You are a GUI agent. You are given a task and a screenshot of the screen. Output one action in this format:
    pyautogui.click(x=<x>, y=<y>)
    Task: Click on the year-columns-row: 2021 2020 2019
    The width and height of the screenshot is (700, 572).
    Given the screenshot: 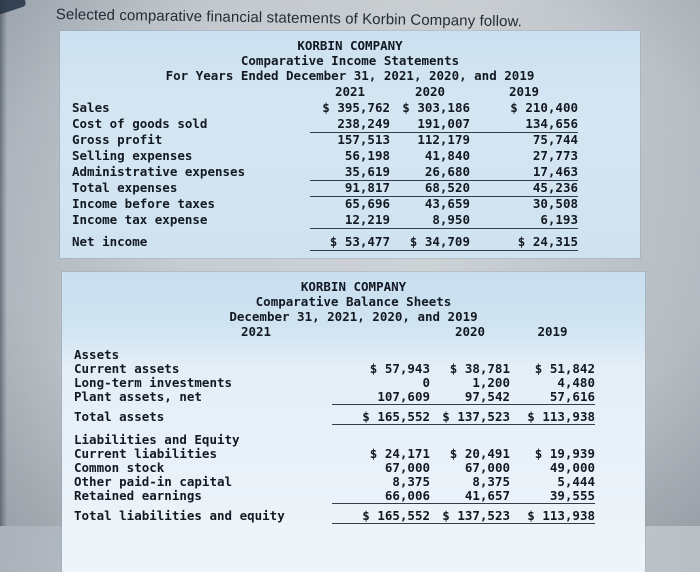 What is the action you would take?
    pyautogui.click(x=350, y=92)
    